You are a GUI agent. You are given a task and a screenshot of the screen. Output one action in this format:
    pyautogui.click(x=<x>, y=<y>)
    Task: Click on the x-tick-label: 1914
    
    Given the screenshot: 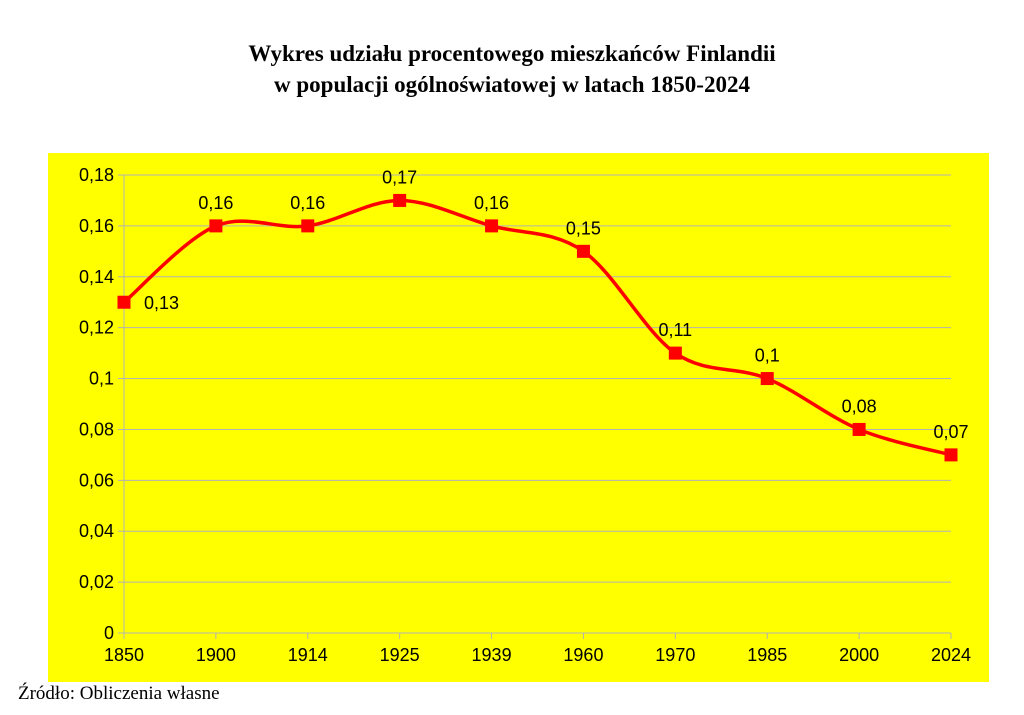 What is the action you would take?
    pyautogui.click(x=308, y=655)
    